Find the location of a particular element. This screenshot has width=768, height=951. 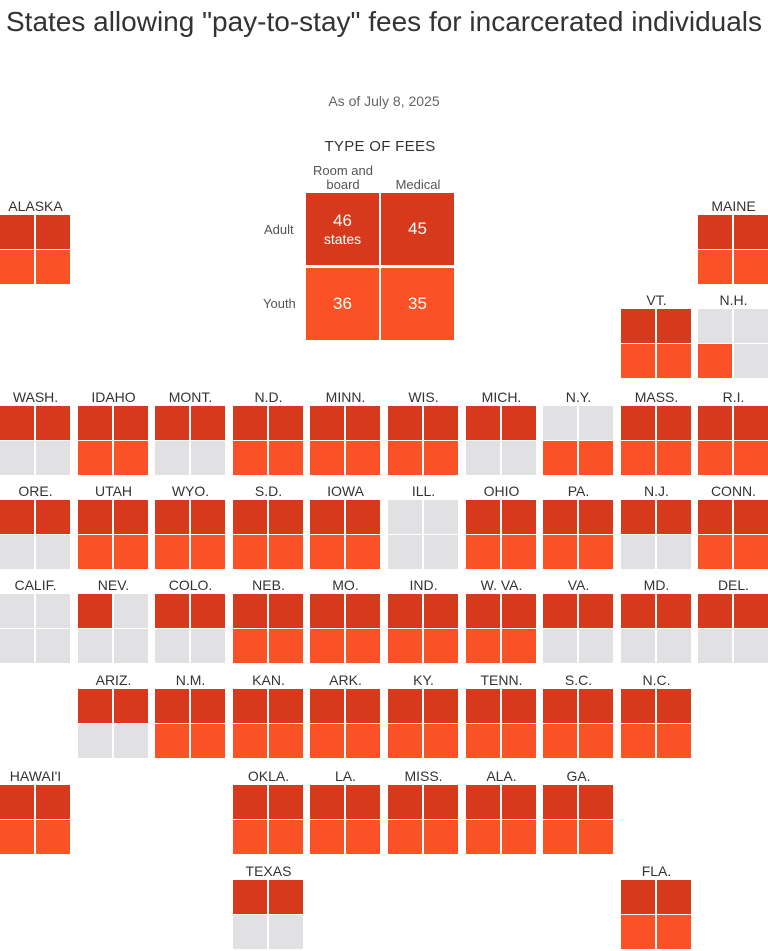

state-tile-alaska: ALASKA is located at coordinates (35, 241).